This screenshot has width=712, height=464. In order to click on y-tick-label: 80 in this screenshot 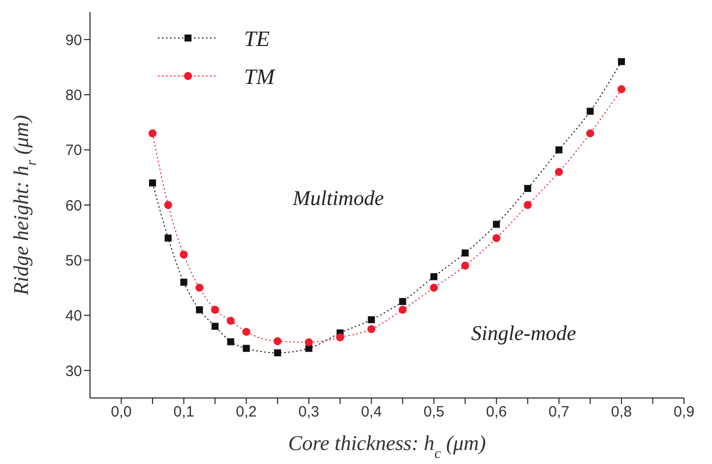, I will do `click(73, 95)`.